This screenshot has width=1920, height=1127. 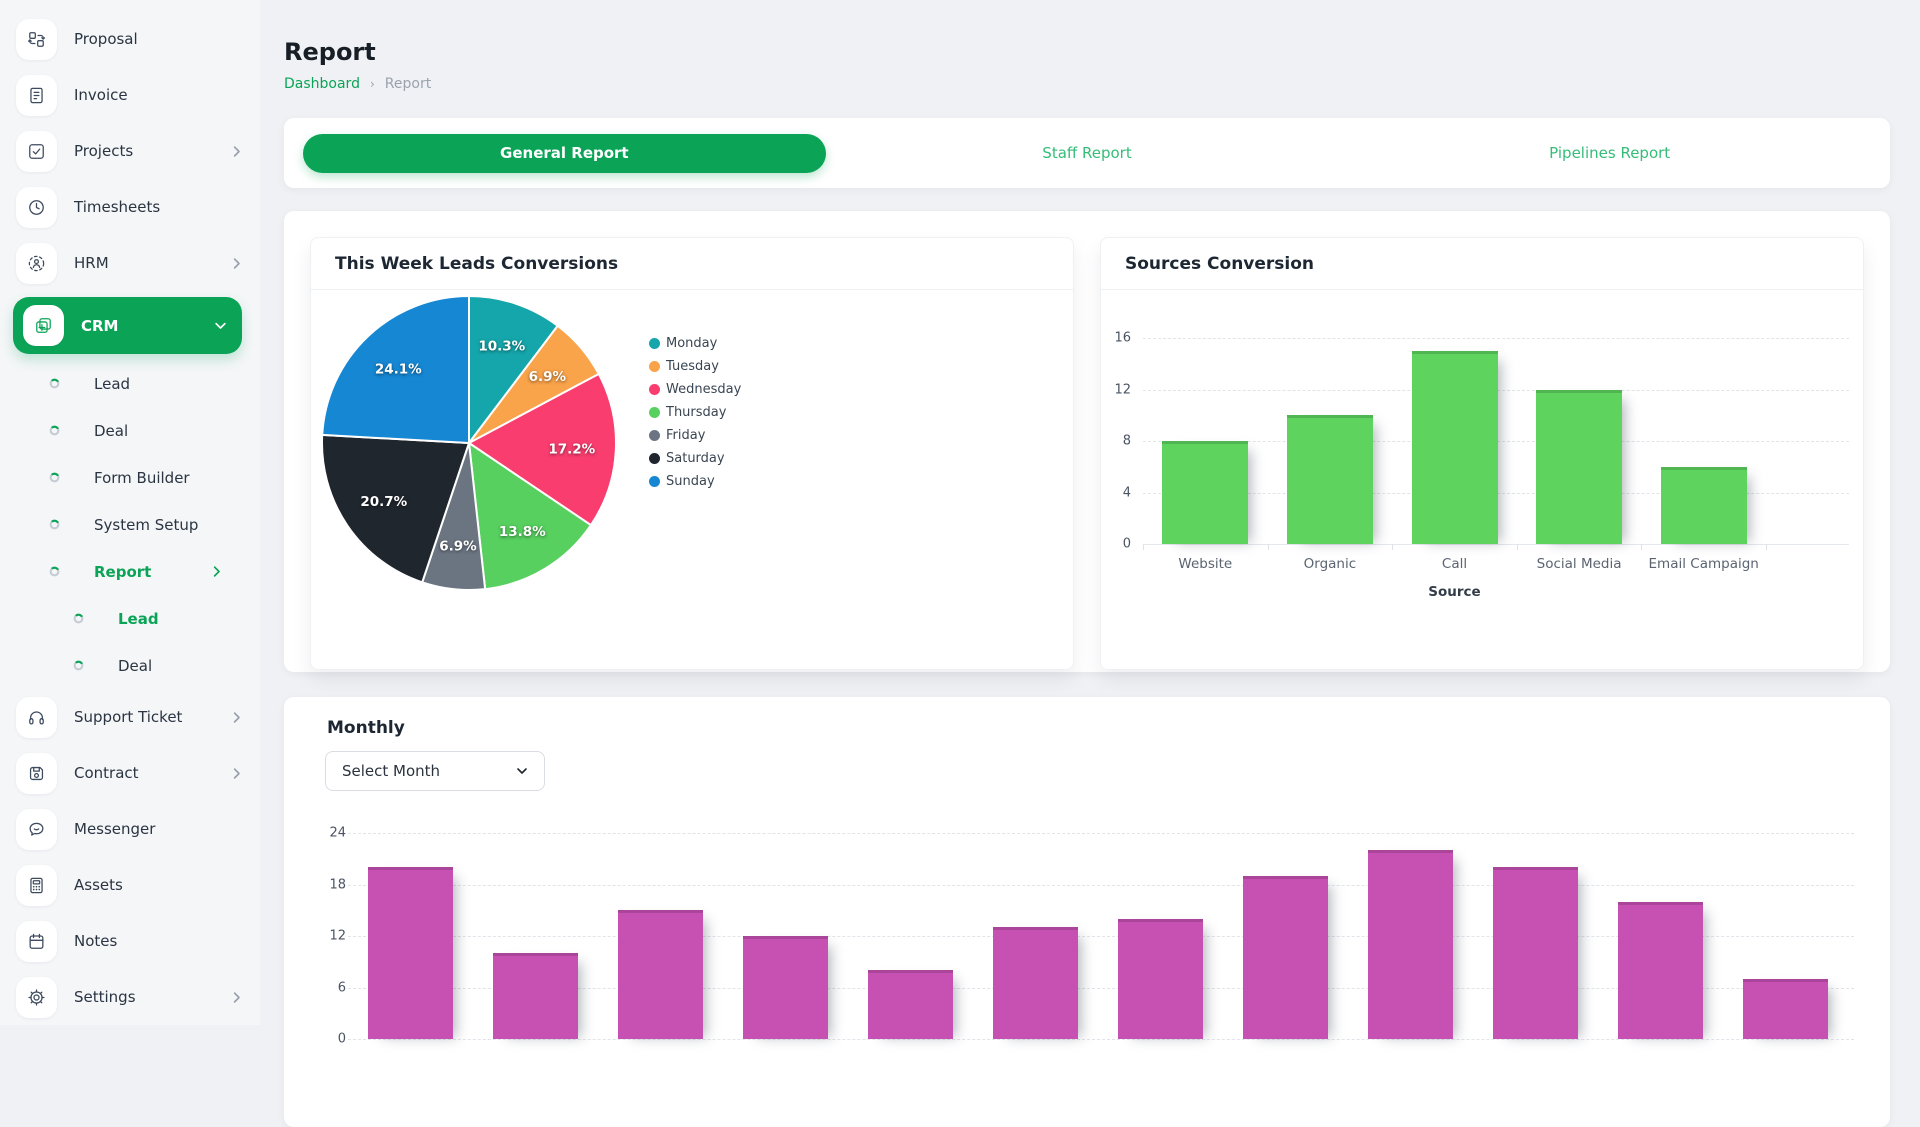 I want to click on assets-icon, so click(x=36, y=885).